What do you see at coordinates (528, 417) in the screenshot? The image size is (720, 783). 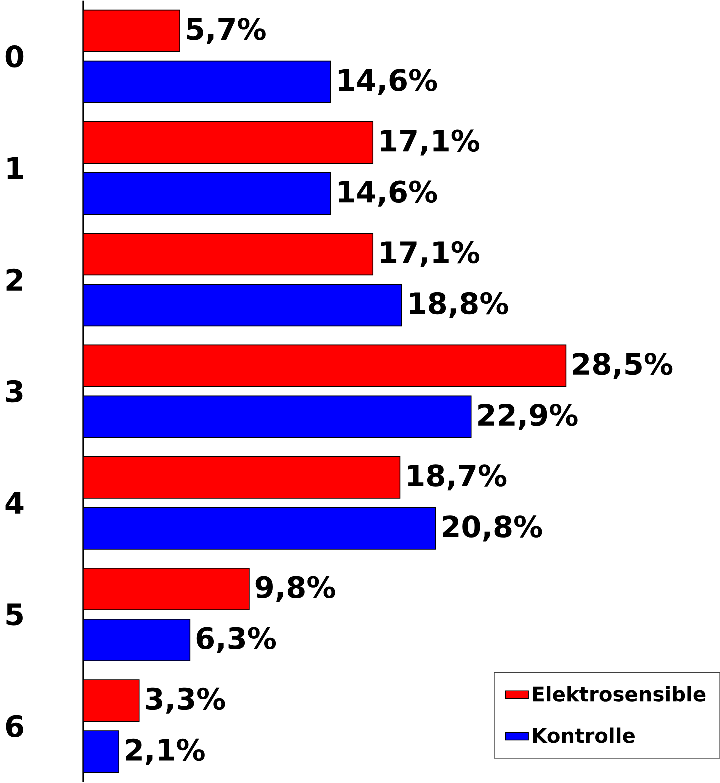 I see `data-label: 22,9%` at bounding box center [528, 417].